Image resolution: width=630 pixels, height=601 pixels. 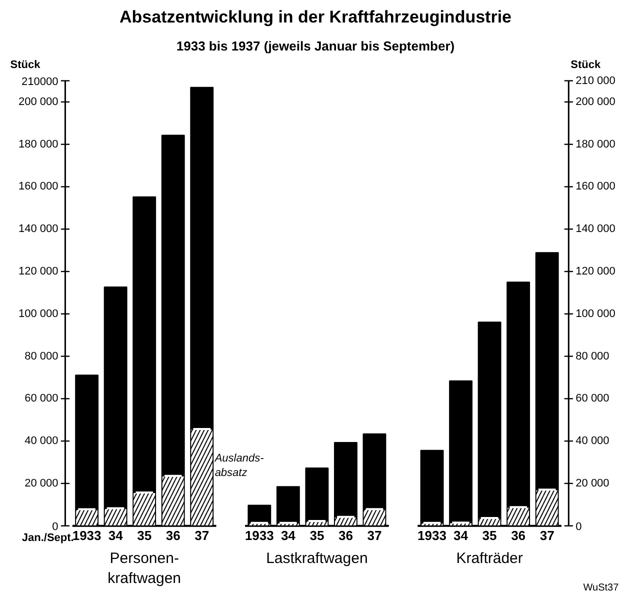 What do you see at coordinates (596, 229) in the screenshot?
I see `y2-tick-label: 140 000` at bounding box center [596, 229].